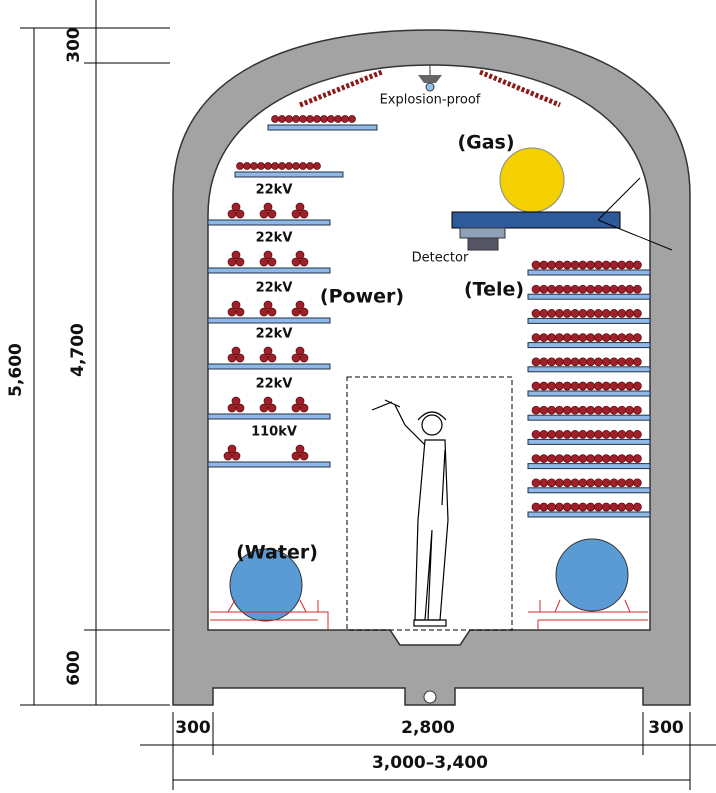 This screenshot has width=716, height=793. I want to click on drain, so click(430, 697).